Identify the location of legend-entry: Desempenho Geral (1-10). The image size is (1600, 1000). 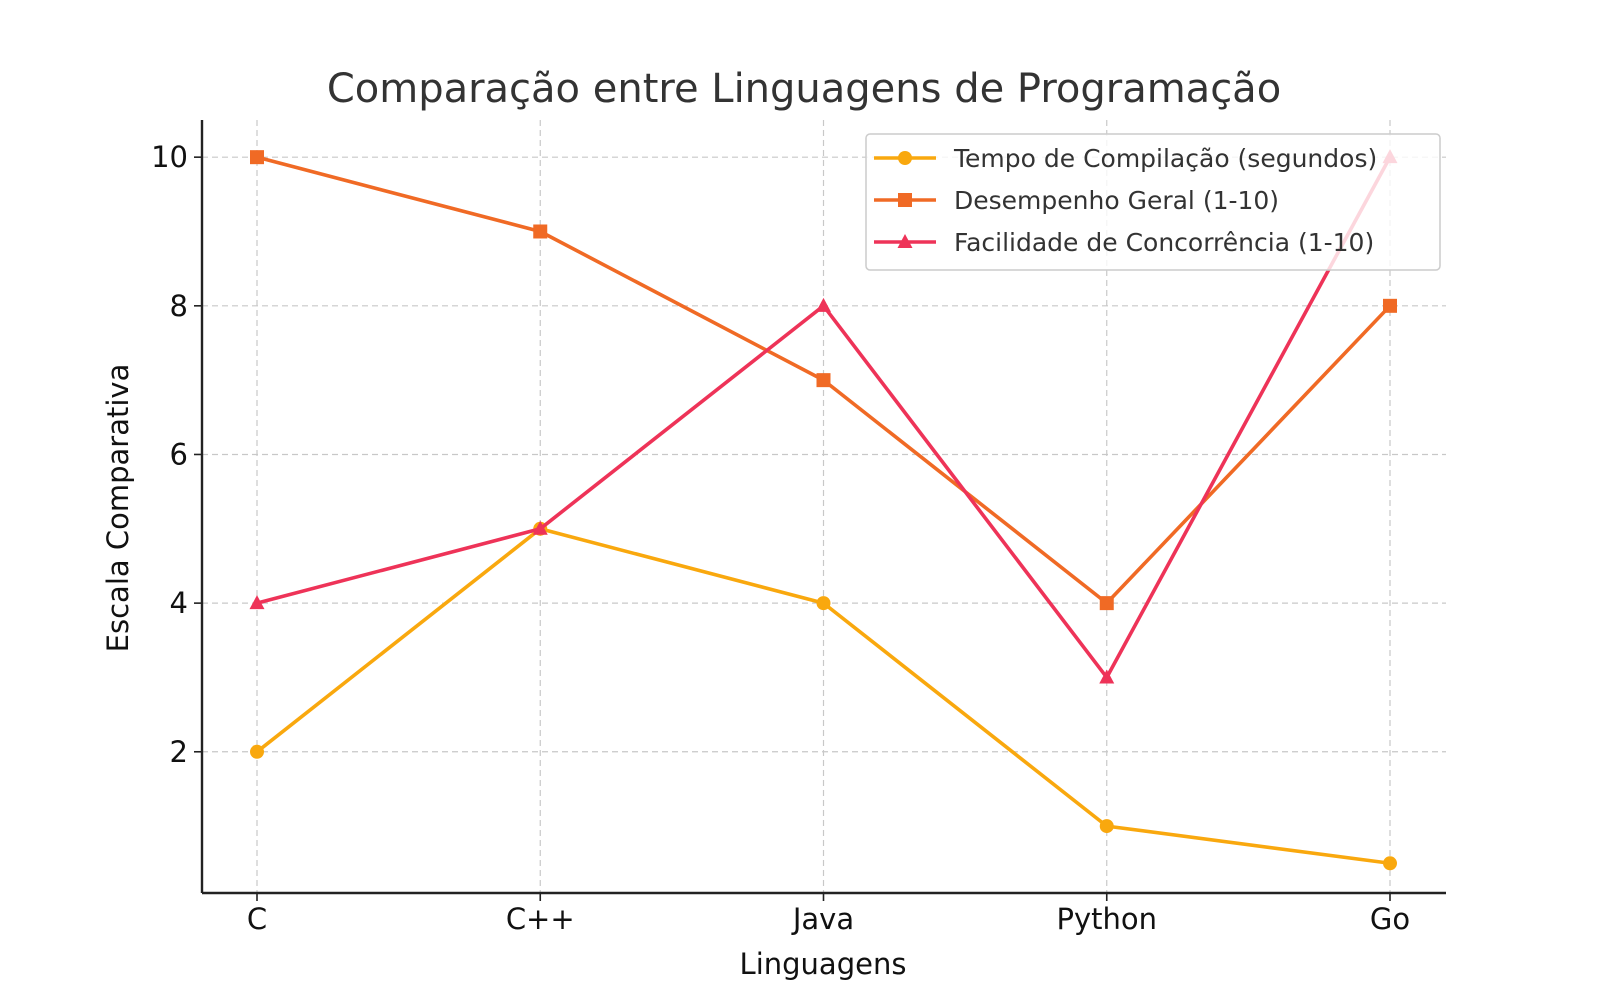
(1076, 200).